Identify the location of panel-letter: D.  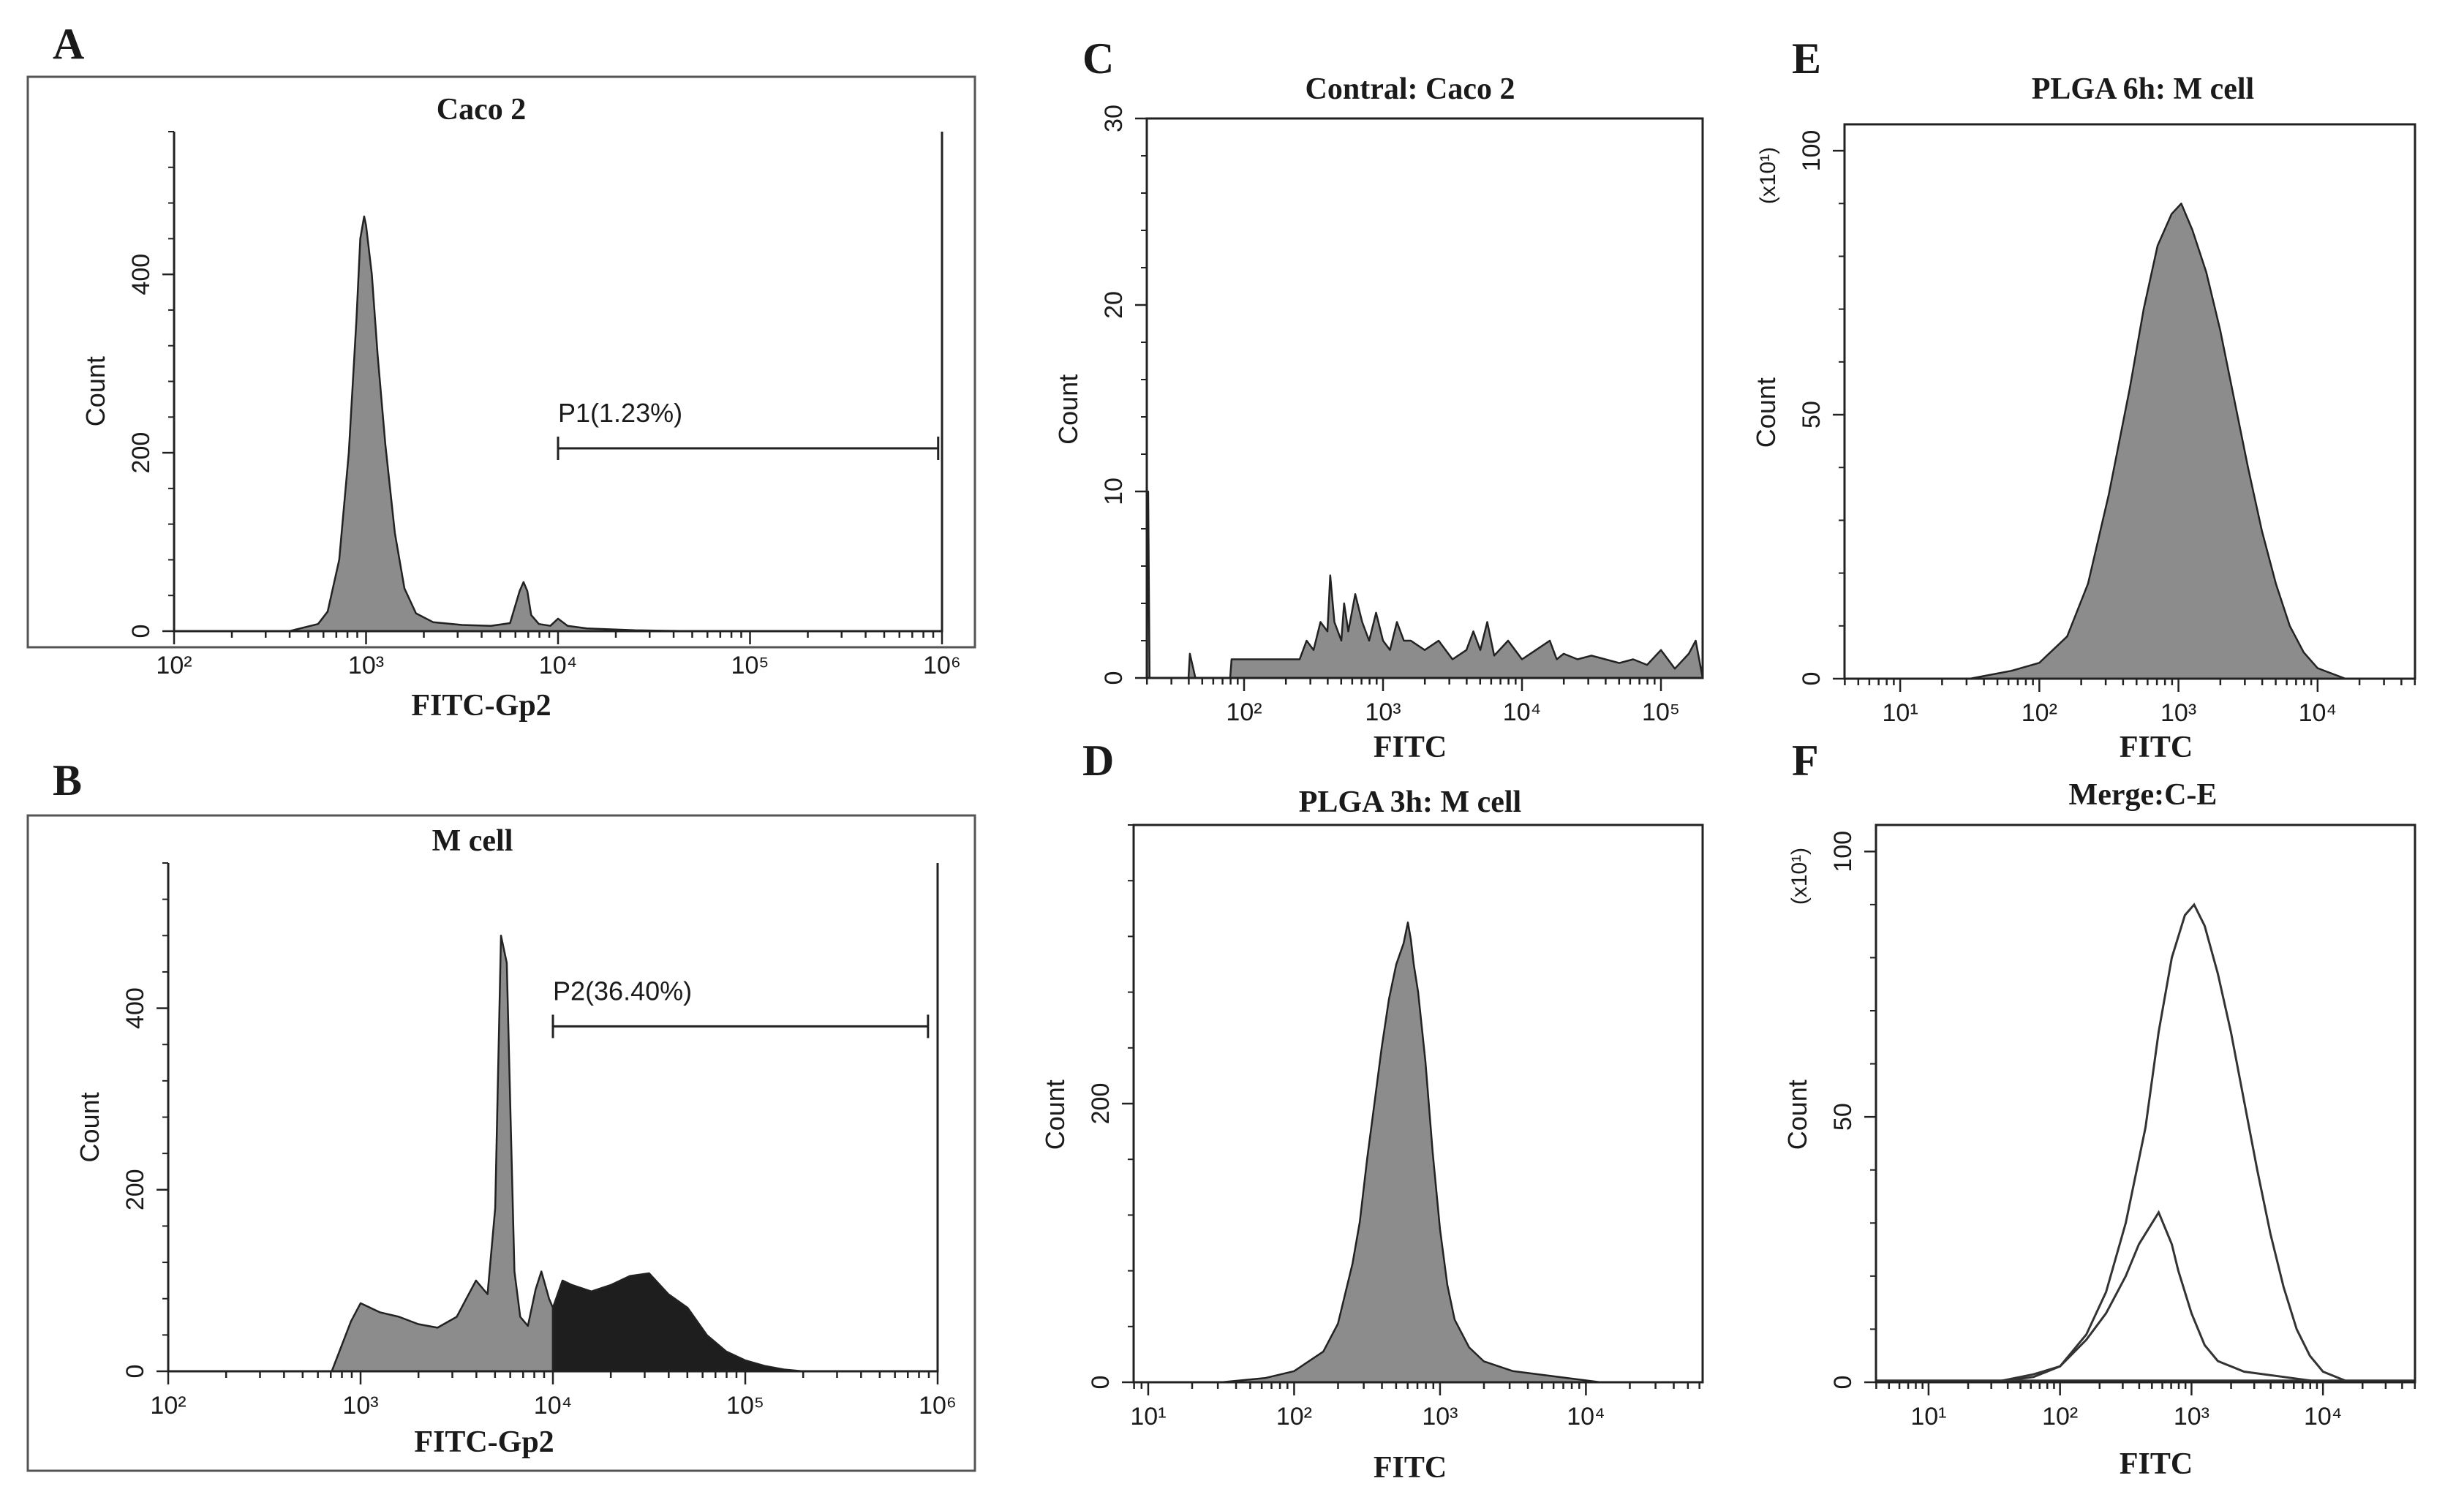
(1098, 760).